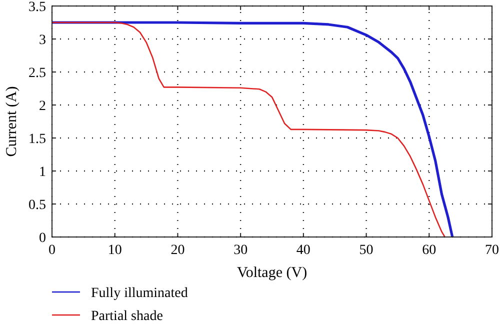 The image size is (500, 336). Describe the element at coordinates (37, 139) in the screenshot. I see `y-tick-label: 1.5` at that location.